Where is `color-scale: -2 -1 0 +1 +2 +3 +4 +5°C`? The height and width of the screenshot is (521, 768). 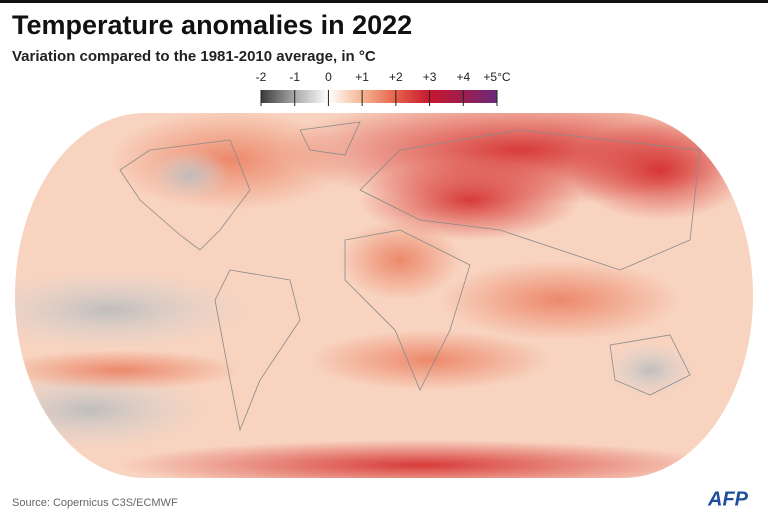
color-scale: -2 -1 0 +1 +2 +3 +4 +5°C is located at coordinates (383, 88).